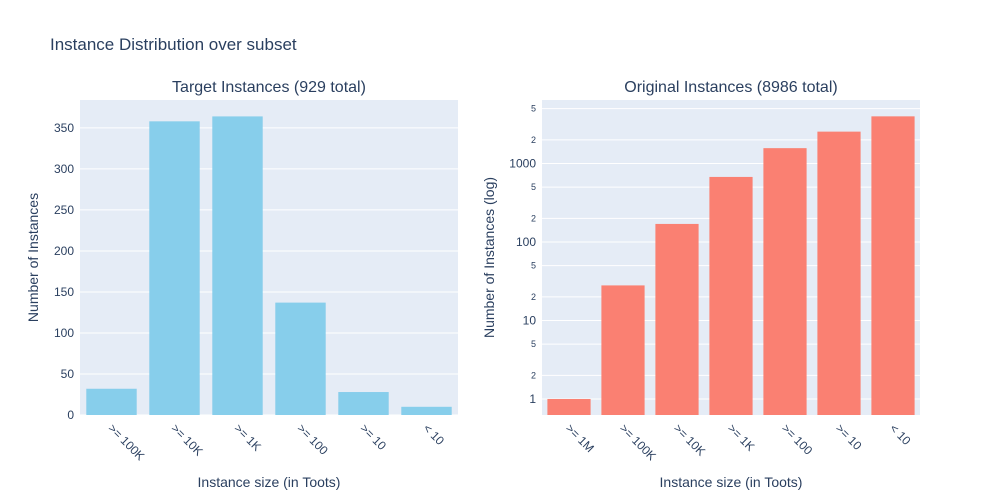 The width and height of the screenshot is (1000, 500). What do you see at coordinates (64, 128) in the screenshot?
I see `y-tick-label: 350` at bounding box center [64, 128].